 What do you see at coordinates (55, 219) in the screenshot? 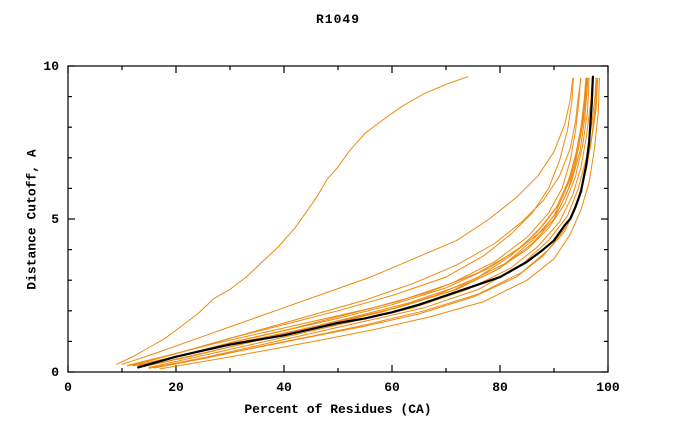
I see `y-tick-label: 5` at bounding box center [55, 219].